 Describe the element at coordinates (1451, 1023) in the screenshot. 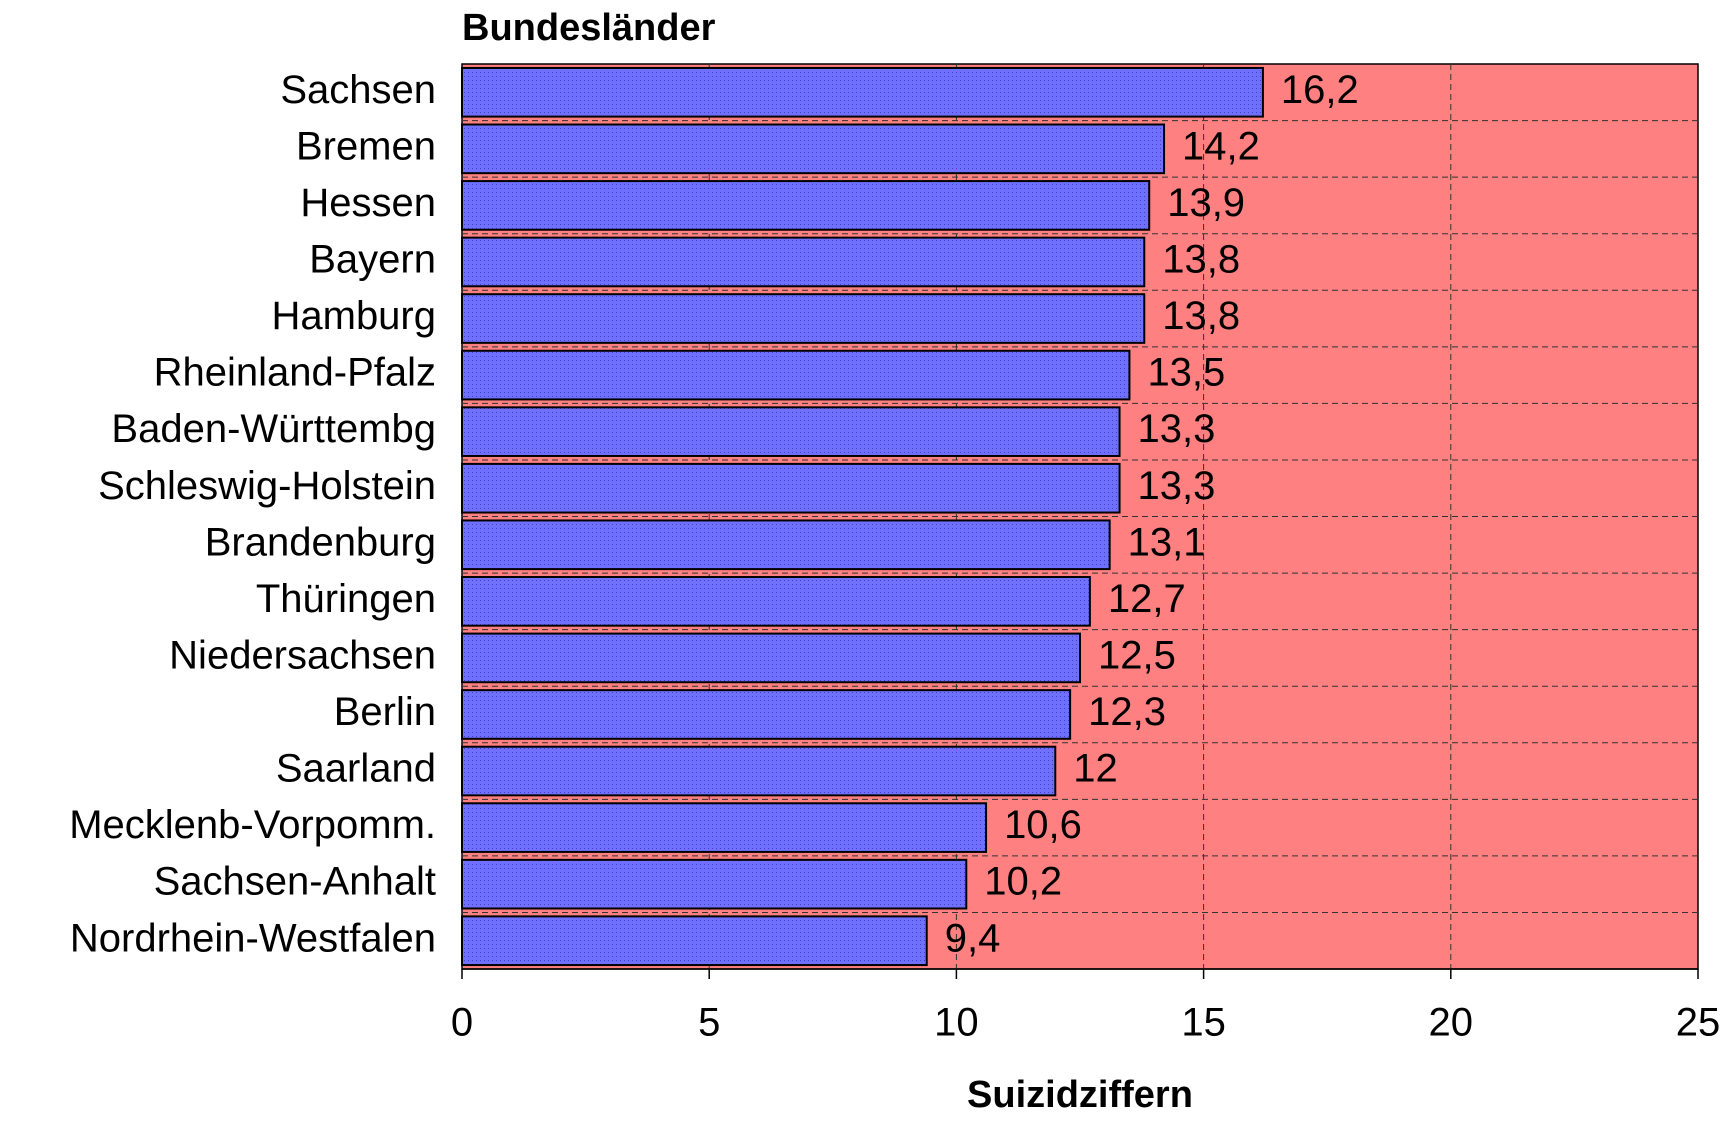

I see `x-tick-label: 20` at that location.